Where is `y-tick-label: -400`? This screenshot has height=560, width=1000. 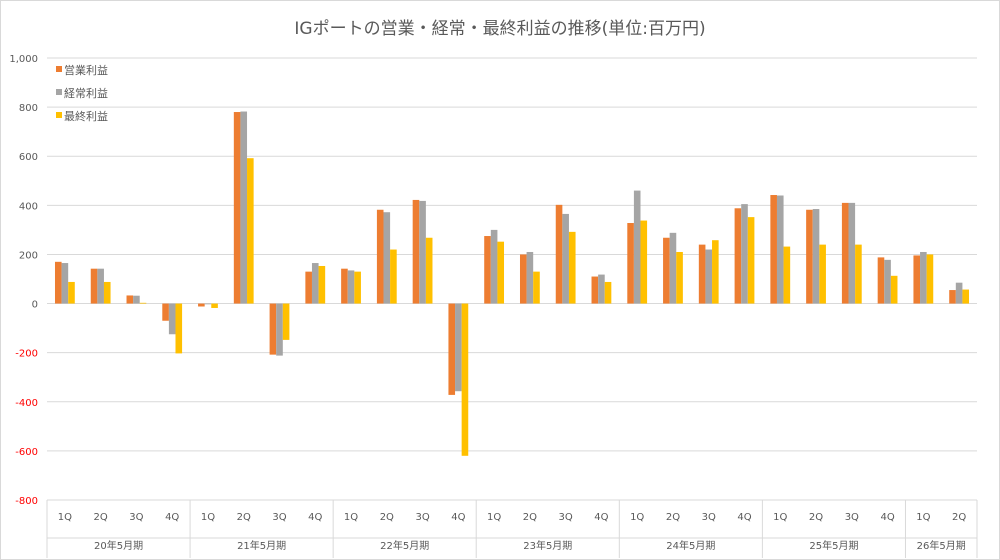 y-tick-label: -400 is located at coordinates (26, 403).